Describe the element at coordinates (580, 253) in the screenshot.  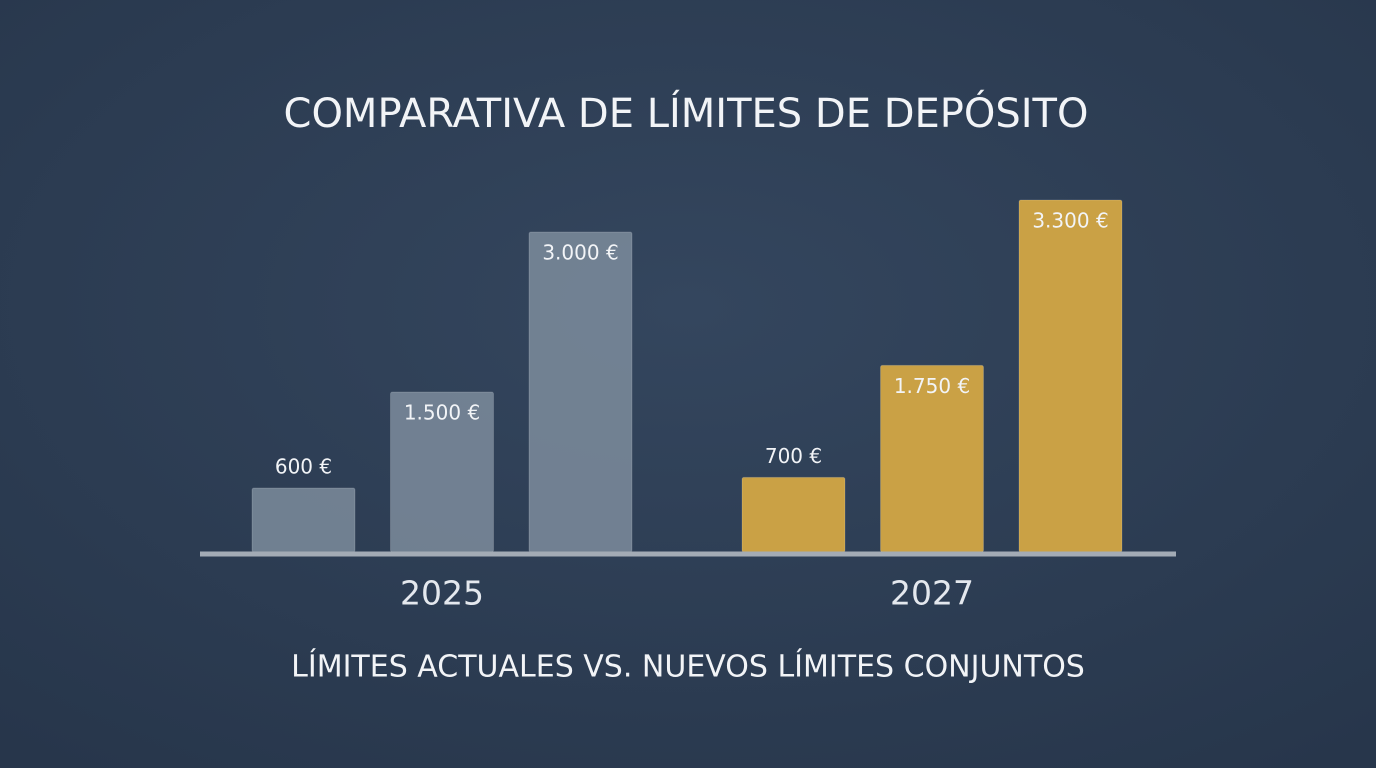
I see `value-label: 3.000 €` at that location.